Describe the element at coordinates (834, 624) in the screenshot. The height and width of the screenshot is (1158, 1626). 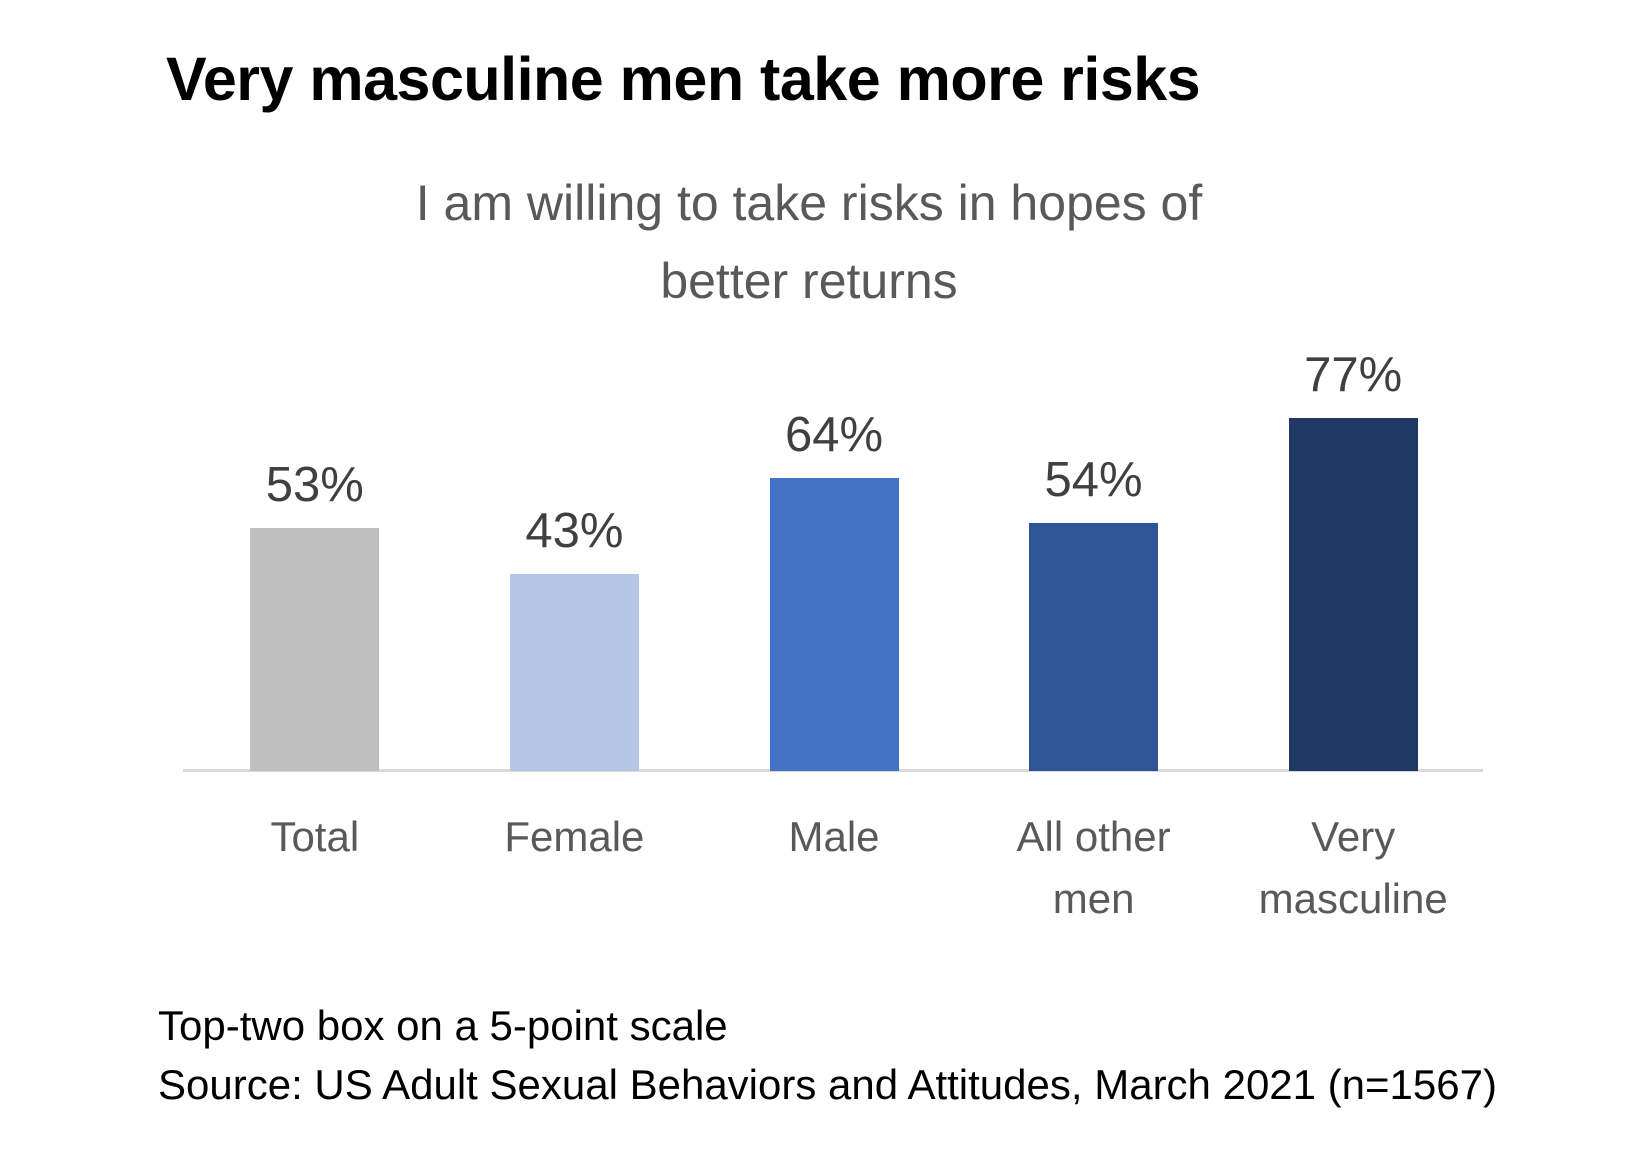
I see `bar-male` at that location.